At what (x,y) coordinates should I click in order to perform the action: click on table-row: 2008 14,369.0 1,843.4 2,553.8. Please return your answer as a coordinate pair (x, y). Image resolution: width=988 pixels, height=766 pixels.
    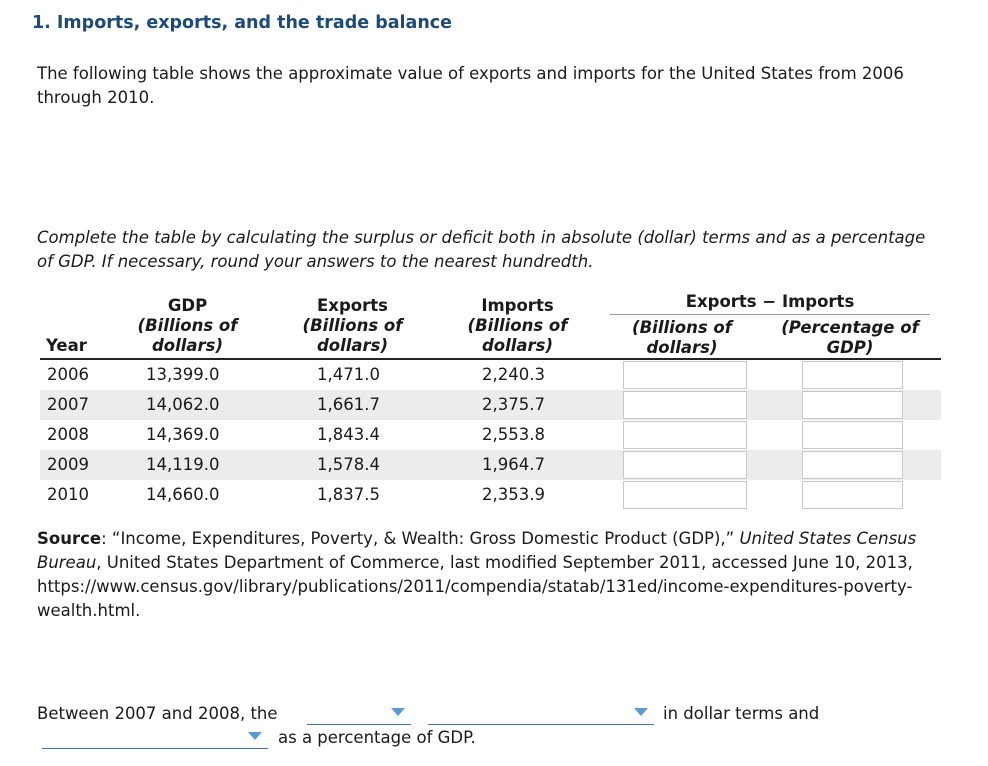
    Looking at the image, I should click on (490, 435).